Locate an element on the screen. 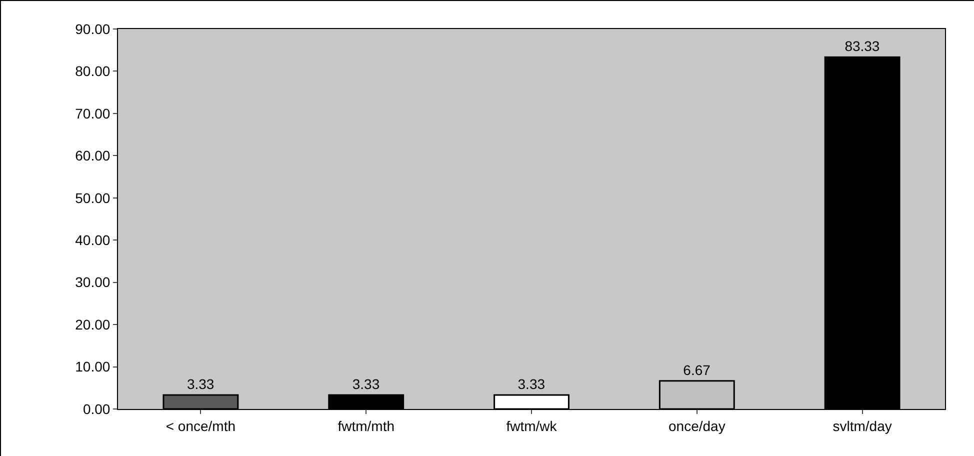 Image resolution: width=974 pixels, height=456 pixels. y-tick-label: 90.00 is located at coordinates (92, 28).